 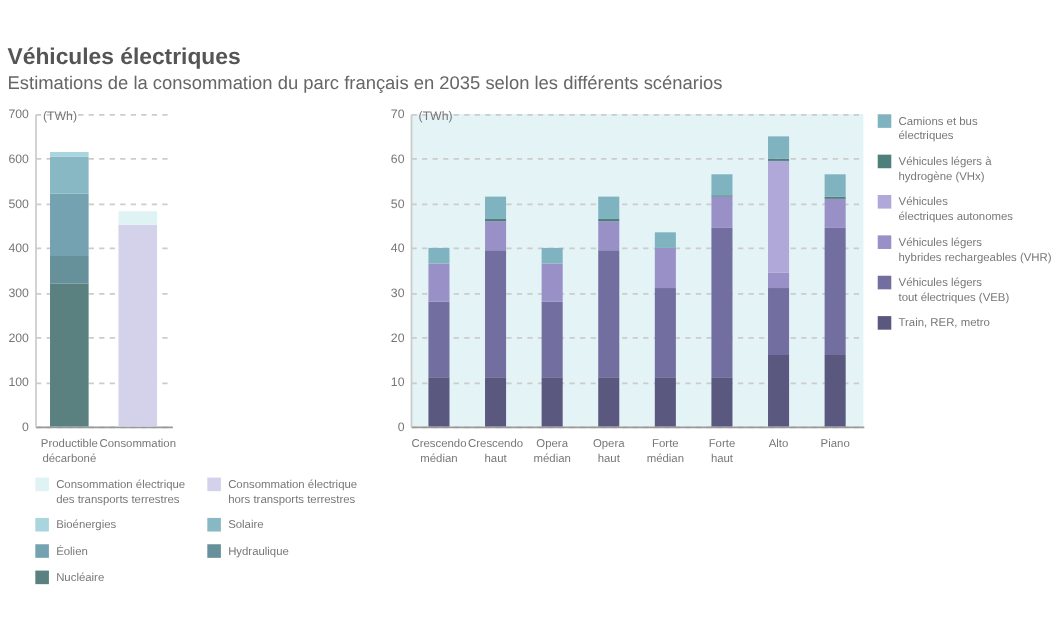 I want to click on text: Estimations de la consommation du parc français en 2035 selon les différents scénarios, so click(x=365, y=82).